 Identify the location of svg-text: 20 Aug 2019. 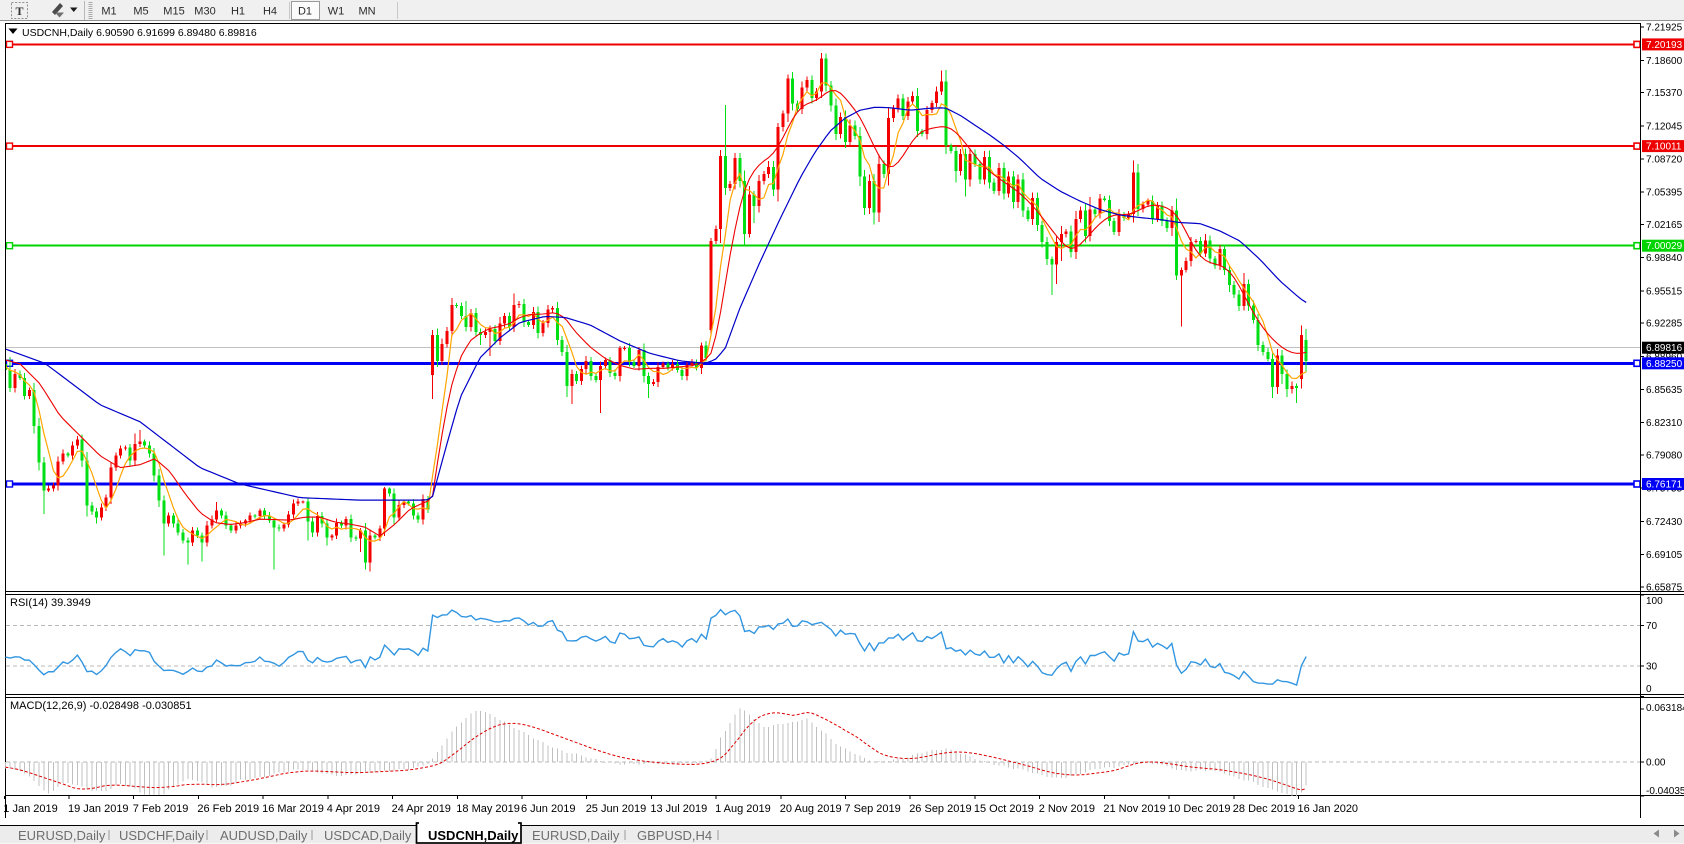
(811, 809).